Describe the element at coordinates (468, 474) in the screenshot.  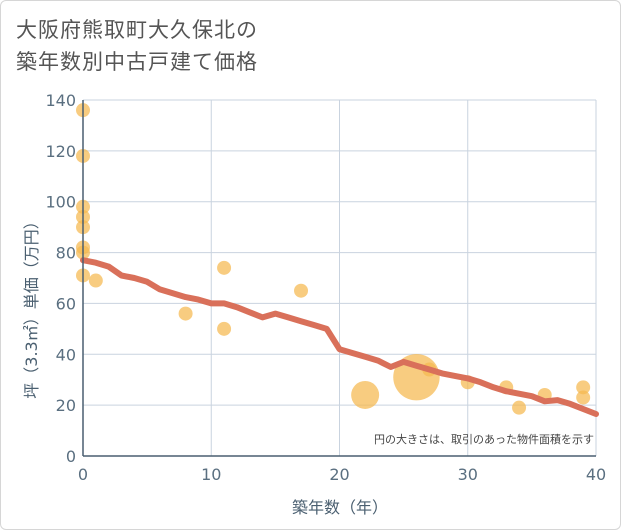
I see `x-tick-label: 30` at that location.